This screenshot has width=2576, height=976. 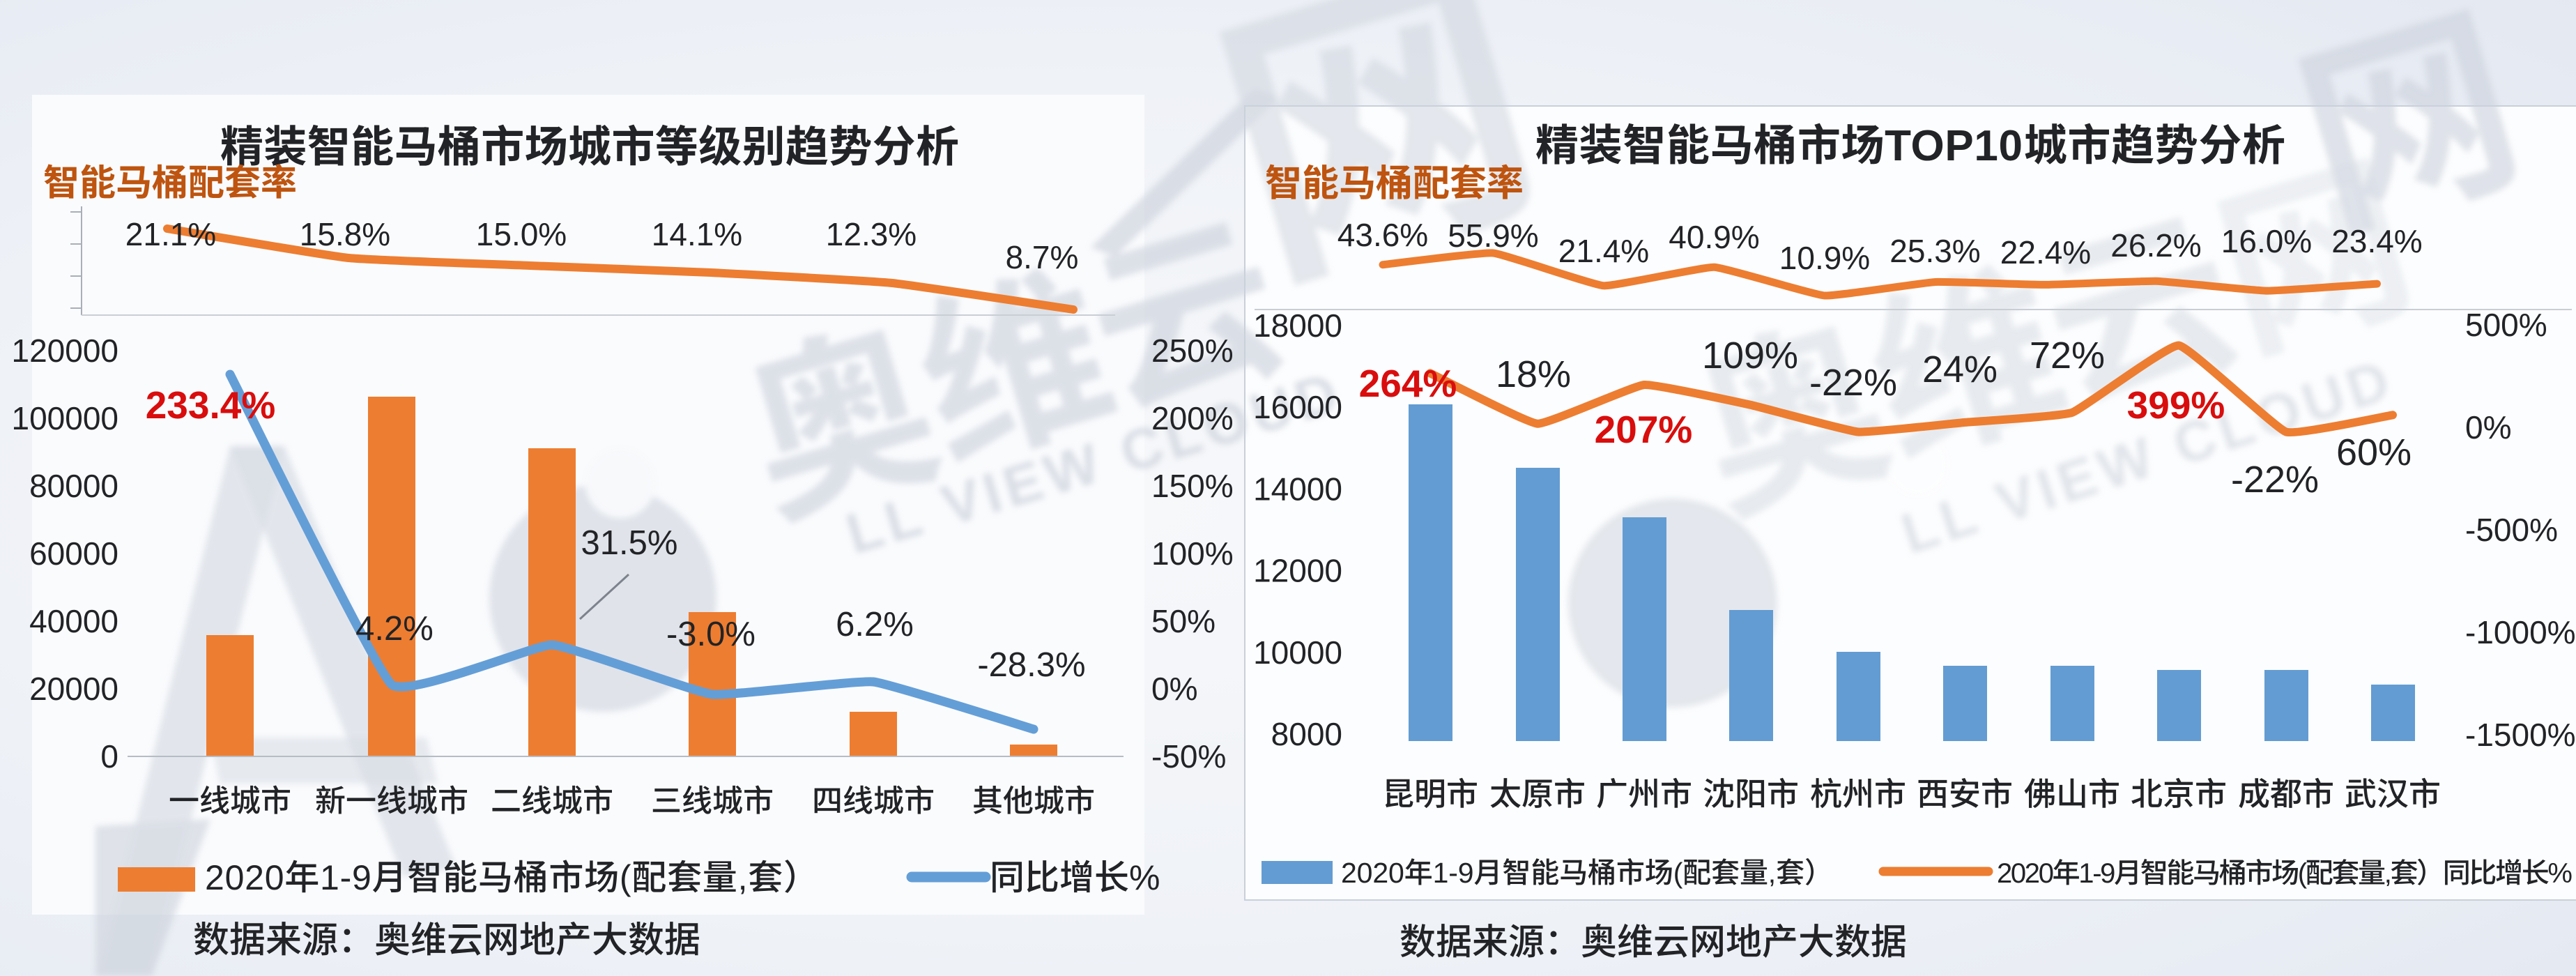 I want to click on svg-text: 8000, so click(x=1306, y=734).